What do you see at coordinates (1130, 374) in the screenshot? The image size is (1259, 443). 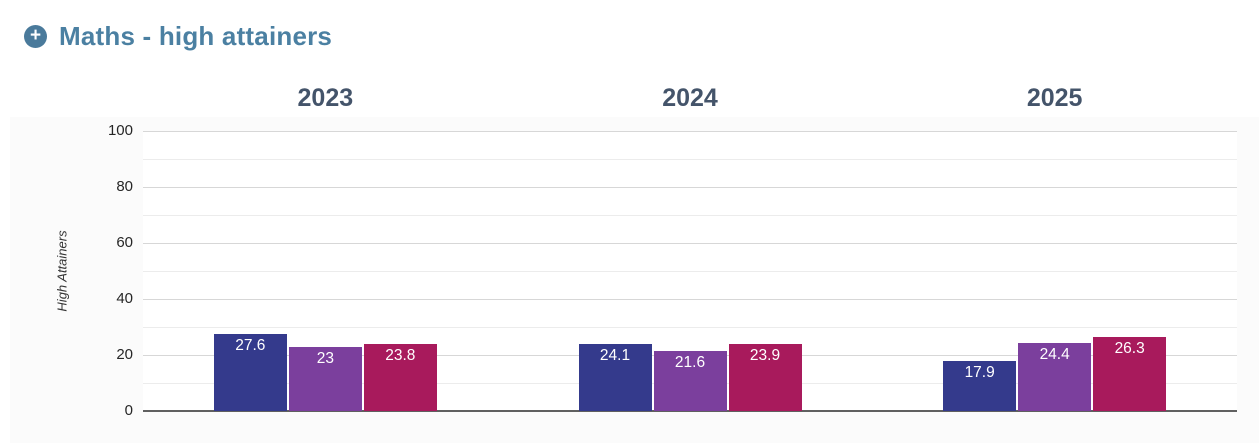 I see `bar-2025-series-3: 26.3` at bounding box center [1130, 374].